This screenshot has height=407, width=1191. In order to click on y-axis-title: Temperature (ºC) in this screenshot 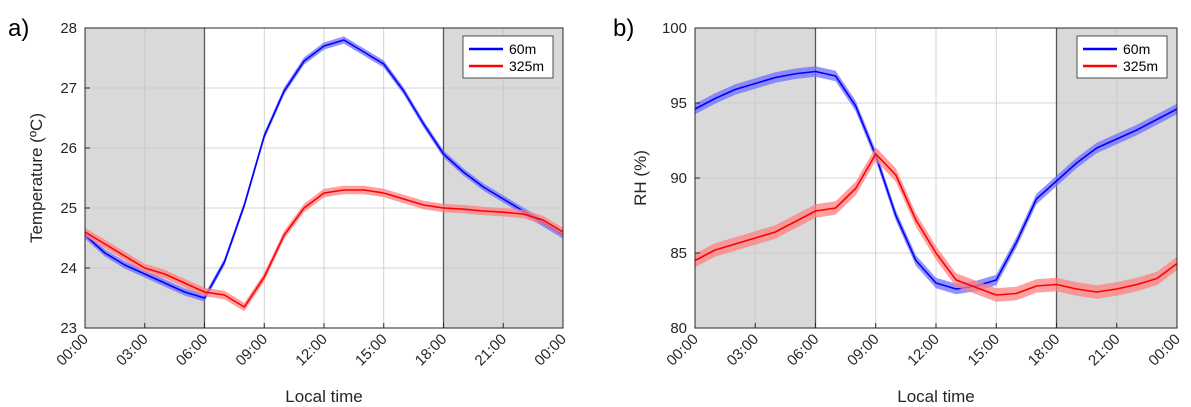, I will do `click(36, 178)`.